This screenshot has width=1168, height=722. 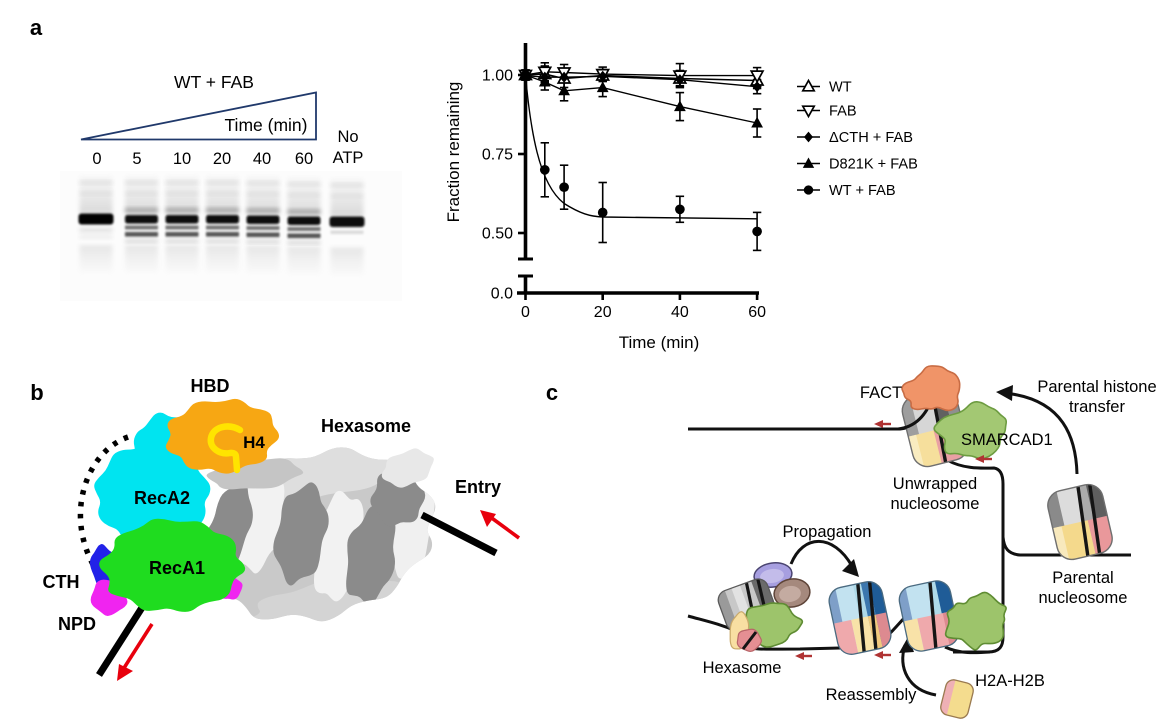 What do you see at coordinates (254, 442) in the screenshot?
I see `svg-text: H4` at bounding box center [254, 442].